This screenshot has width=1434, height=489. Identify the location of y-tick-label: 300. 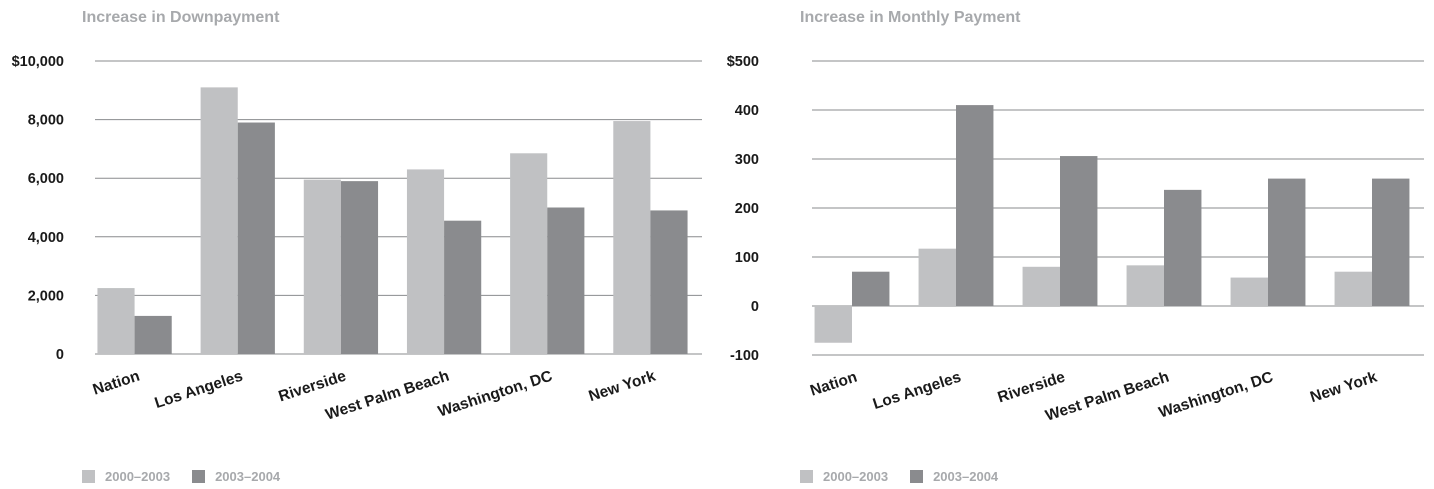
(747, 160).